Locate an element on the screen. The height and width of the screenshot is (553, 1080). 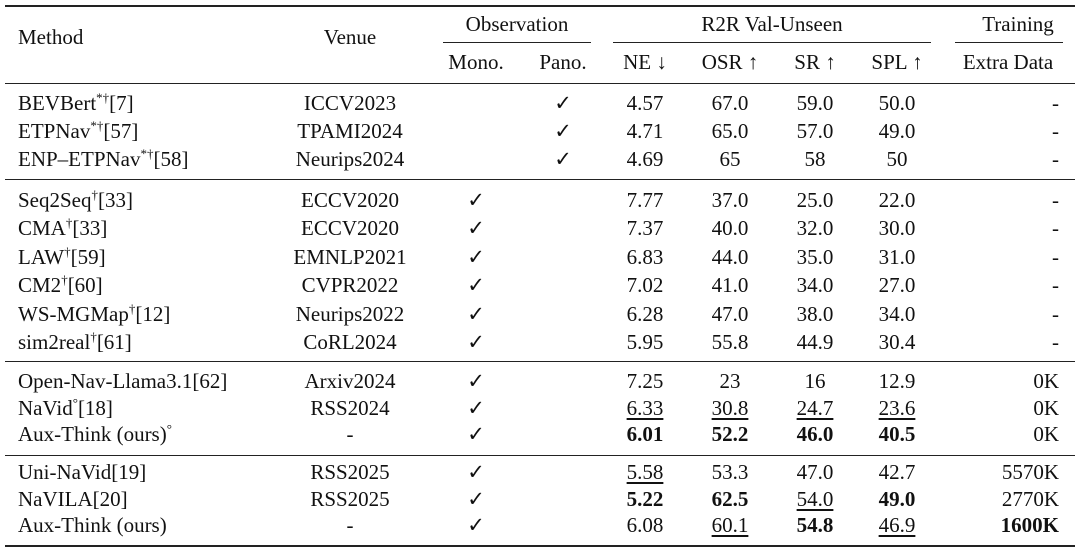
method-cell: Aux-Think (ours)° is located at coordinates (95, 434).